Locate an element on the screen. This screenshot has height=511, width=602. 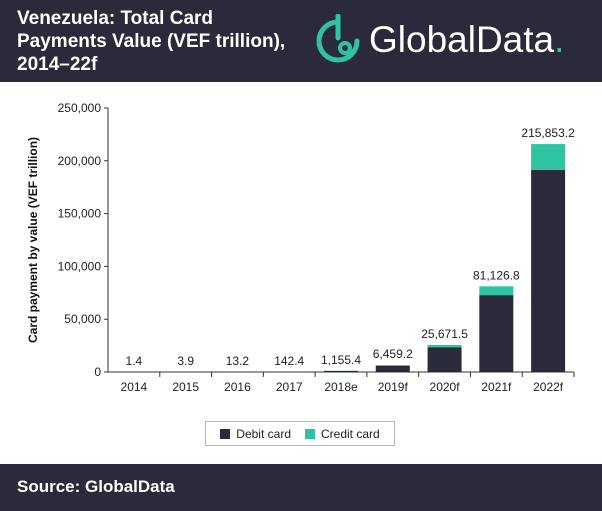
bar-total-label: 1.4 is located at coordinates (134, 361).